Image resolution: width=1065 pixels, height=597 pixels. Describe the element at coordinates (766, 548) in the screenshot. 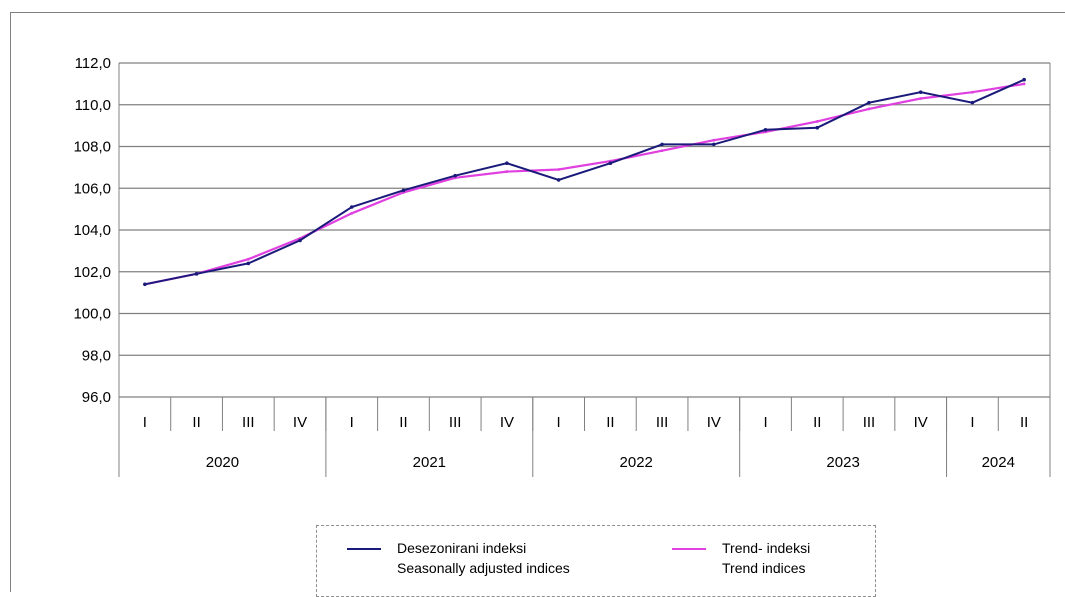

I see `legend-label-trend: Trend- indeksi` at that location.